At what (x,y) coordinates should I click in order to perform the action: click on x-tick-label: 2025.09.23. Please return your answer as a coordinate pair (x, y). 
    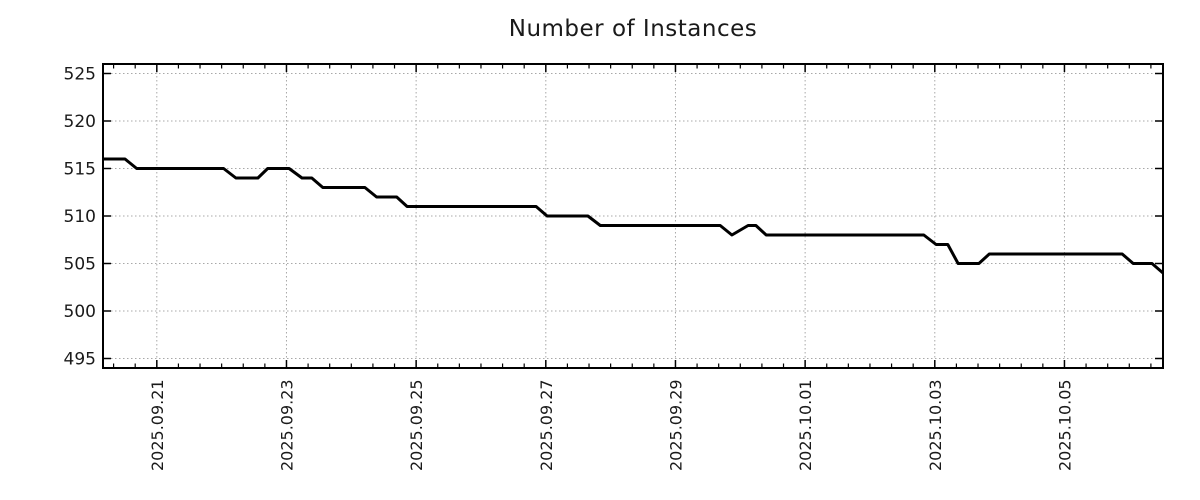
    Looking at the image, I should click on (286, 425).